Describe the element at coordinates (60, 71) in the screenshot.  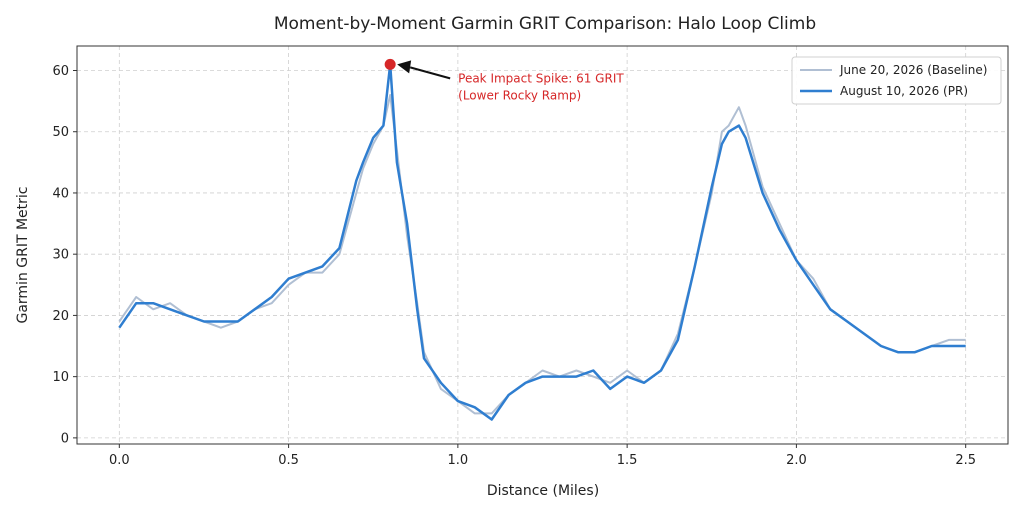
I see `y-tick-label: 60` at that location.